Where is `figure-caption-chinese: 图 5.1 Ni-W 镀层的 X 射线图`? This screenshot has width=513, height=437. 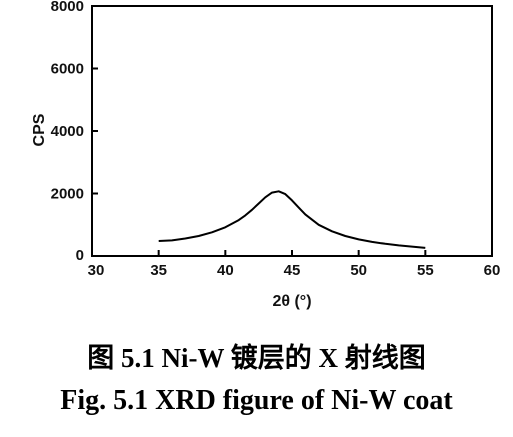
figure-caption-chinese: 图 5.1 Ni-W 镀层的 X 射线图 is located at coordinates (256, 358).